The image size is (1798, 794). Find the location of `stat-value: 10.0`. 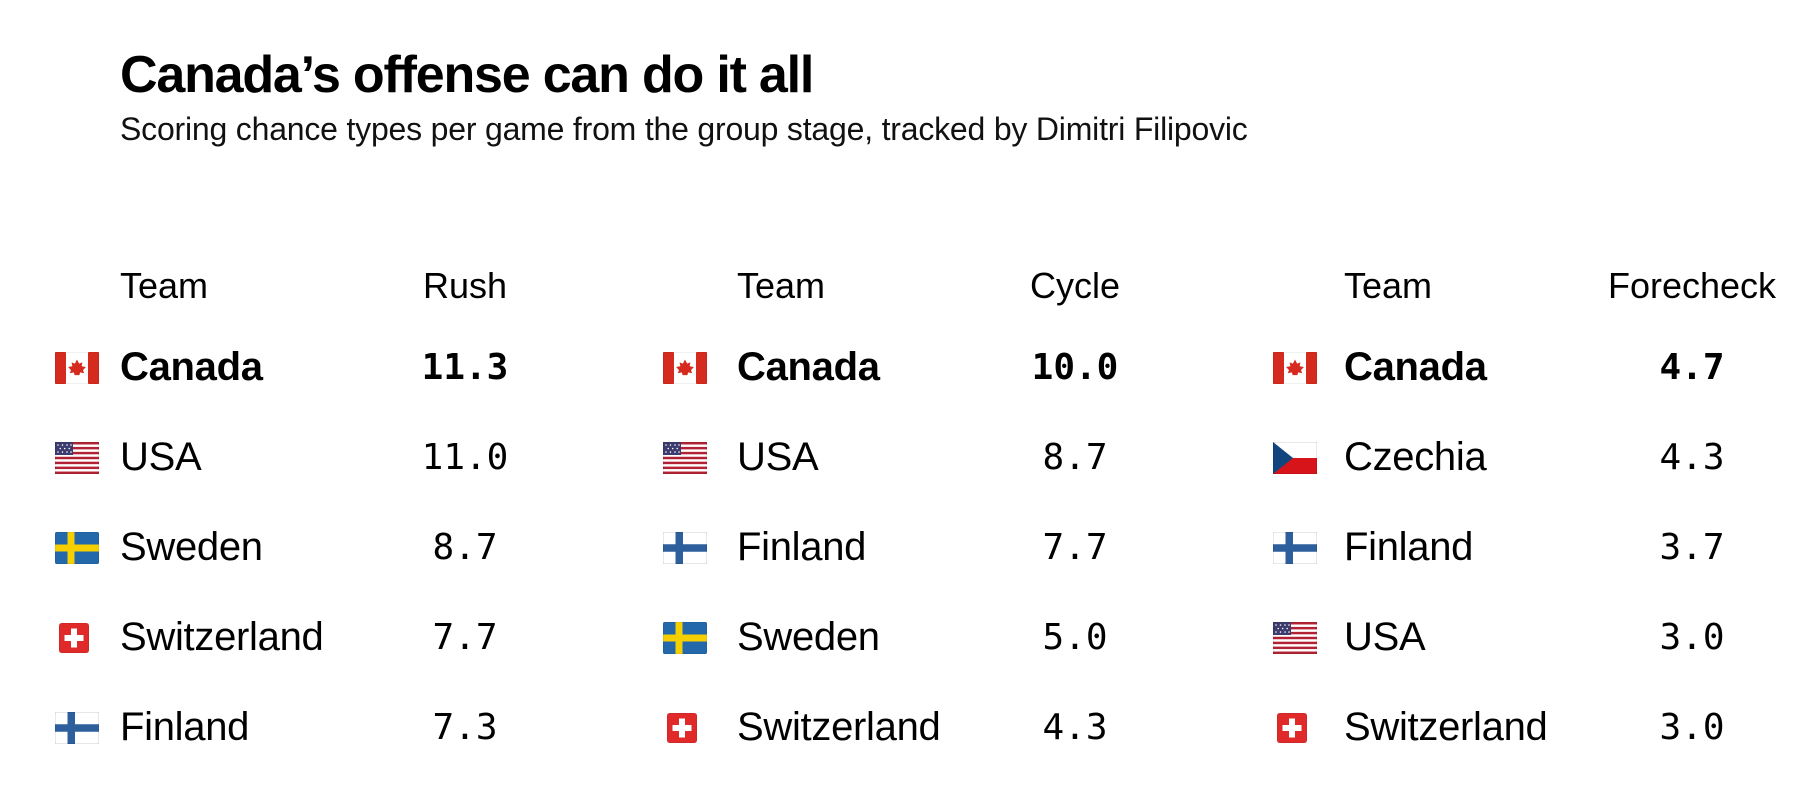

stat-value: 10.0 is located at coordinates (1075, 368).